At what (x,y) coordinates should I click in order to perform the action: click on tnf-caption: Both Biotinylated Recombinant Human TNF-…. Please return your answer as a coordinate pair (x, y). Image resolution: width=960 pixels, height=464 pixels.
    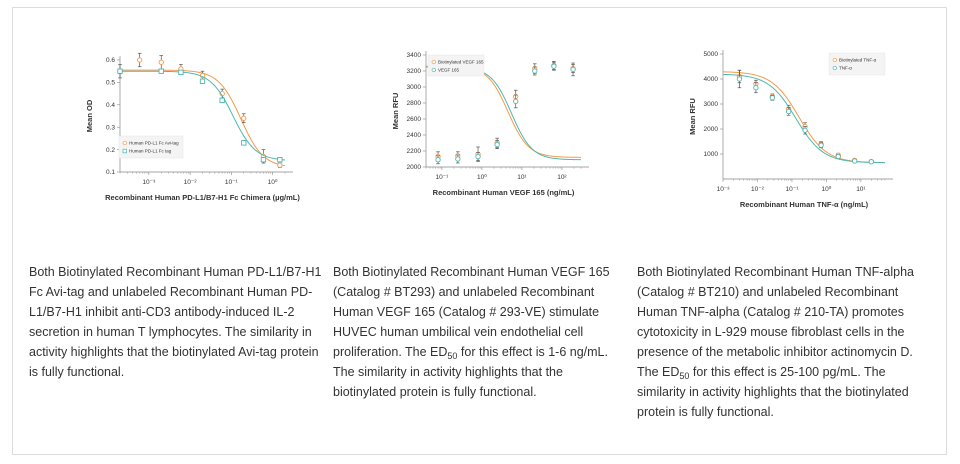
    Looking at the image, I should click on (775, 342).